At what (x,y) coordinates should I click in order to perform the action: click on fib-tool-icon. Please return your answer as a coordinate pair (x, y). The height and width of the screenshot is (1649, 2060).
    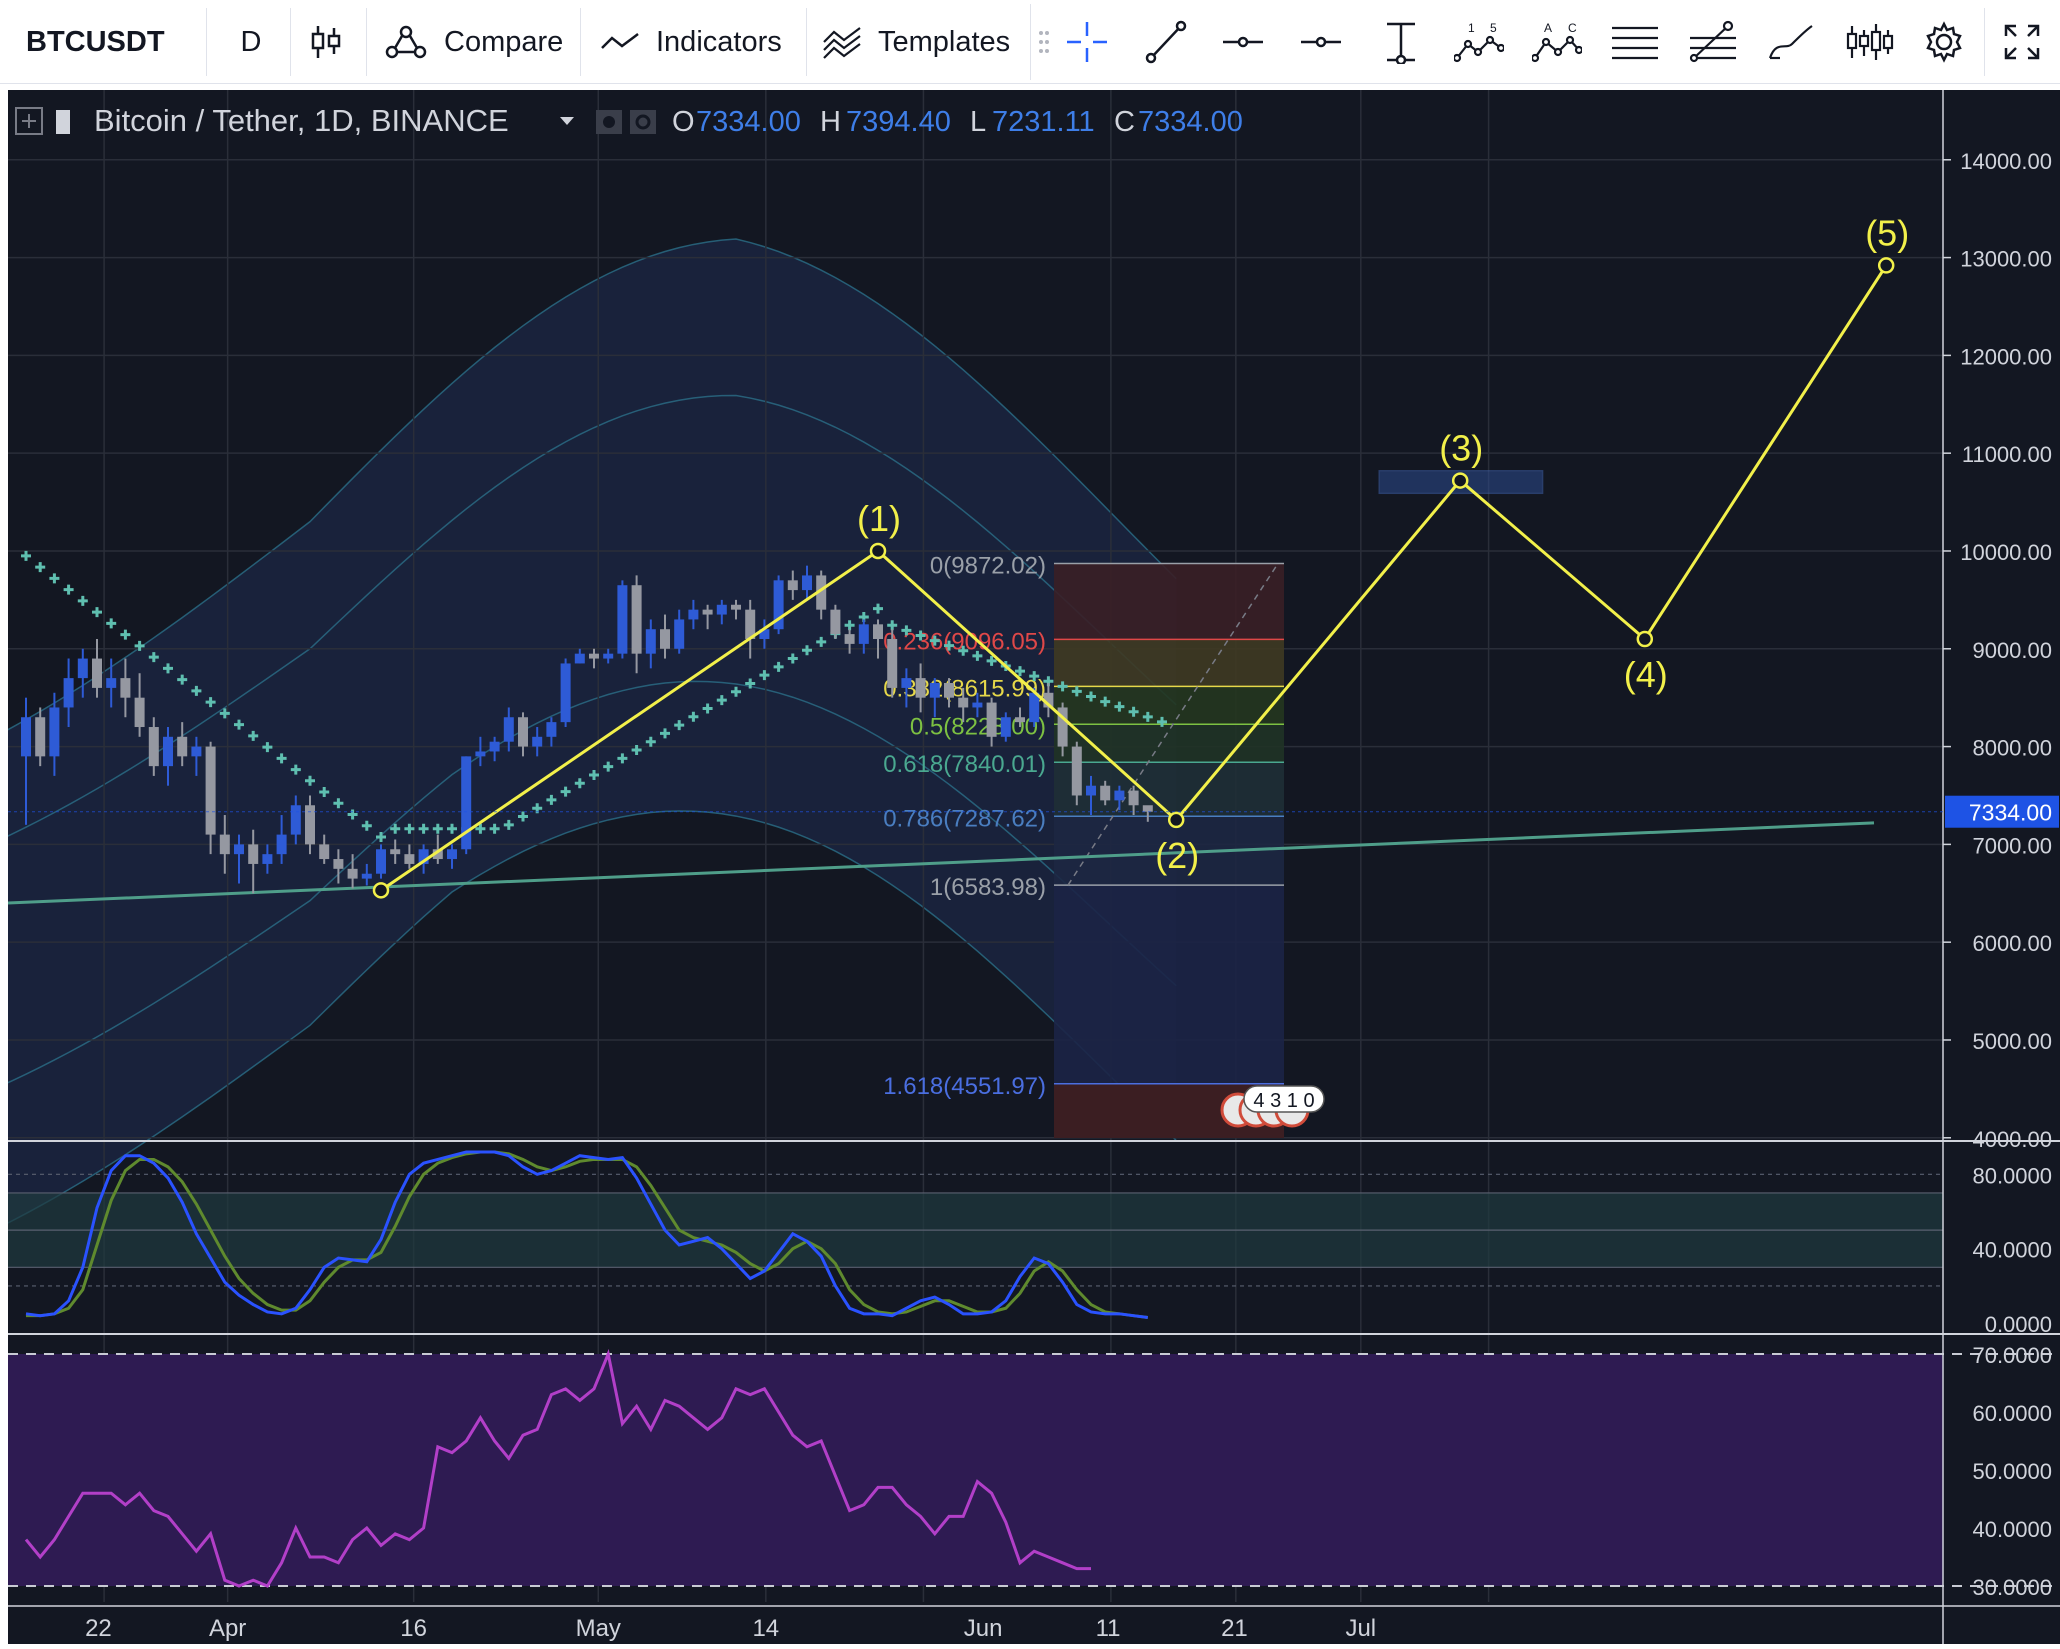
    Looking at the image, I should click on (1713, 42).